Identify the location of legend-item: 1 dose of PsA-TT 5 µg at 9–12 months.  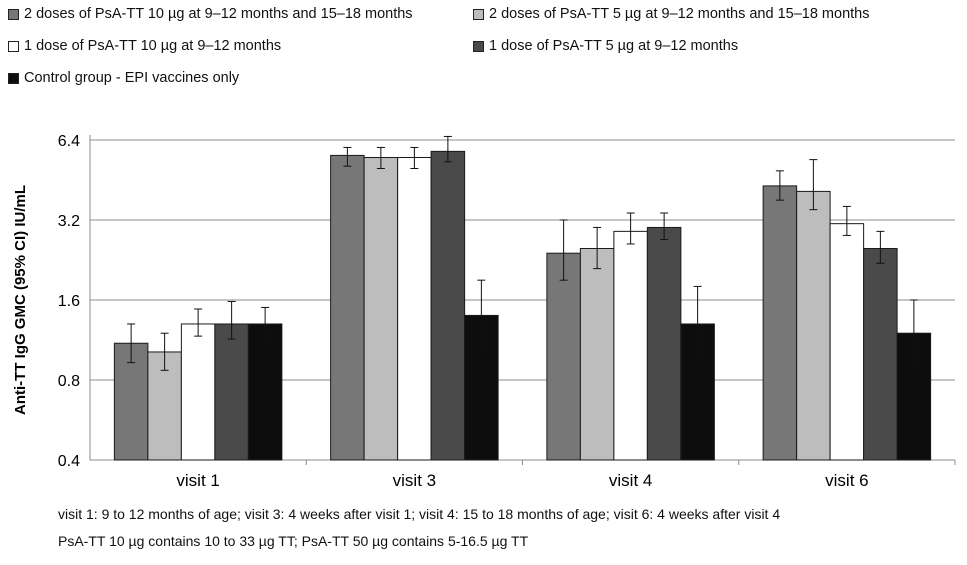
(605, 46).